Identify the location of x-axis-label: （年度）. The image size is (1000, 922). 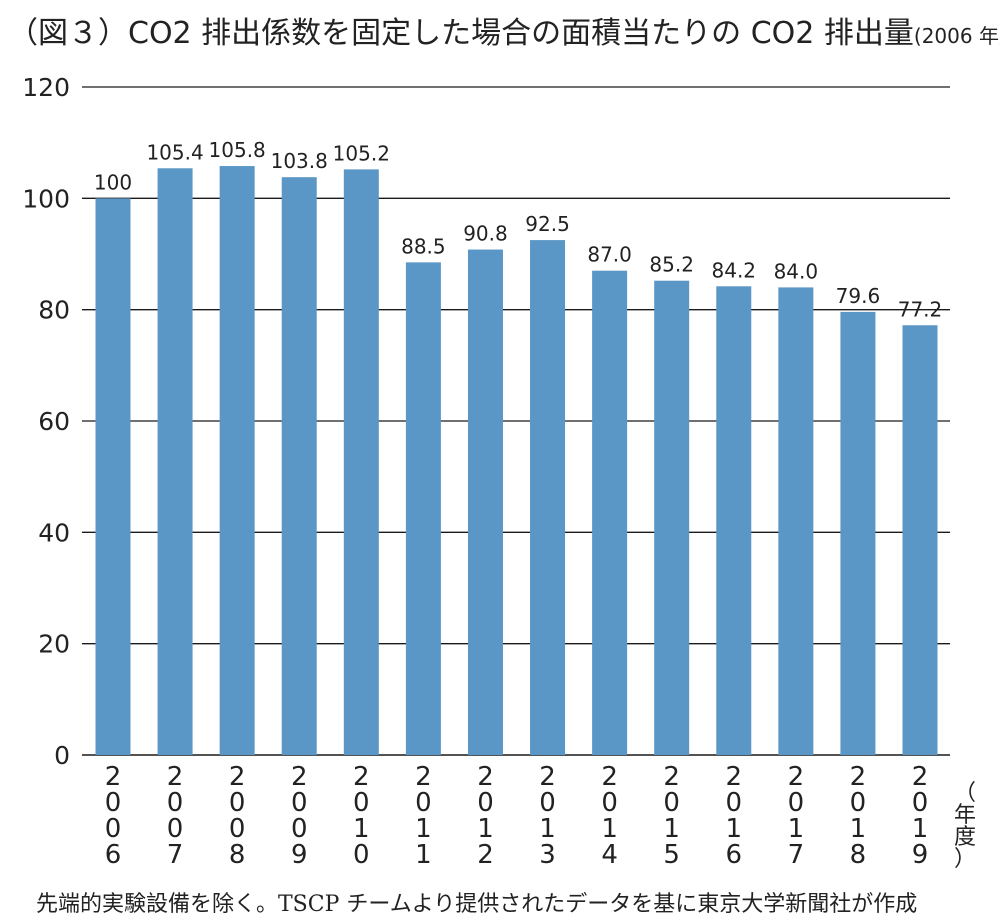
(965, 826).